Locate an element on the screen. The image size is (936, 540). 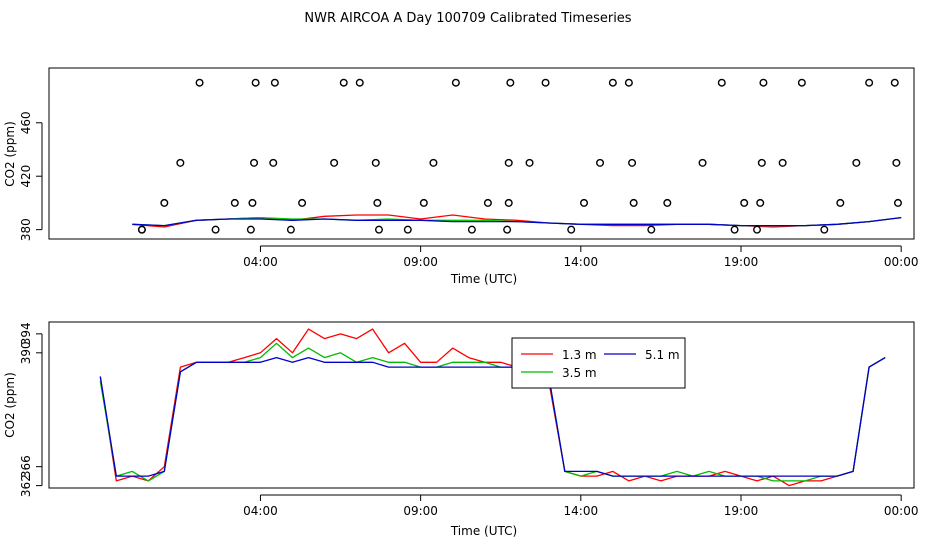
top-y-axis: 380 420 460 is located at coordinates (31, 176).